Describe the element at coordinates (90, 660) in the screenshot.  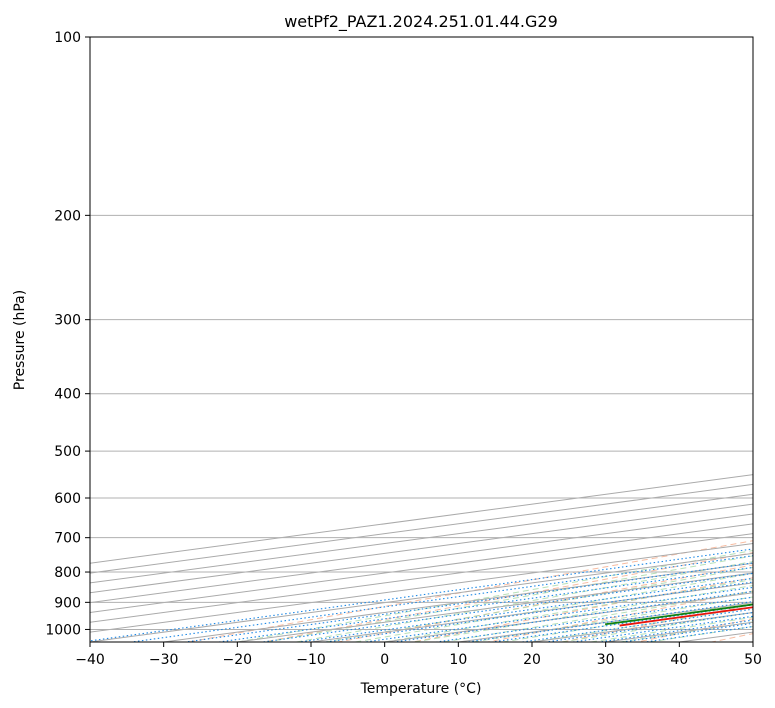
I see `x-tick-label: −40` at that location.